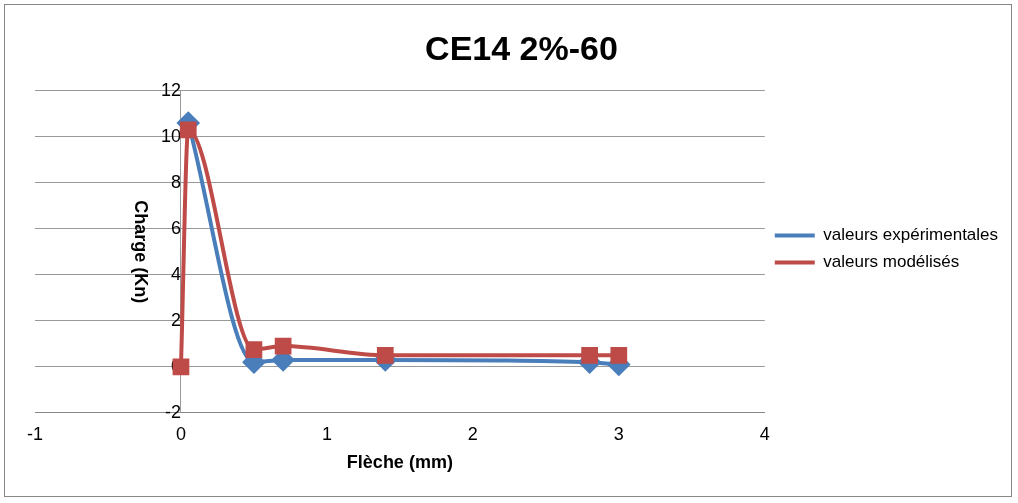 This screenshot has width=1018, height=503. I want to click on y-tick-label: 6, so click(175, 227).